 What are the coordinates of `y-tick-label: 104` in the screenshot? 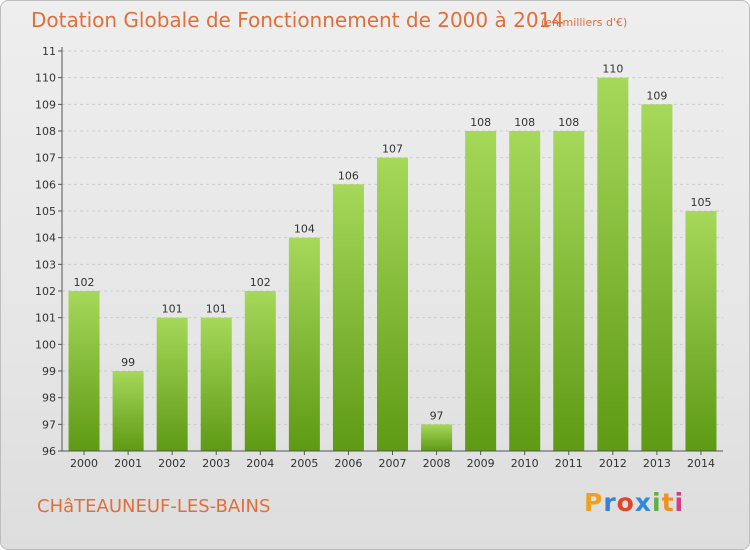 It's located at (45, 238).